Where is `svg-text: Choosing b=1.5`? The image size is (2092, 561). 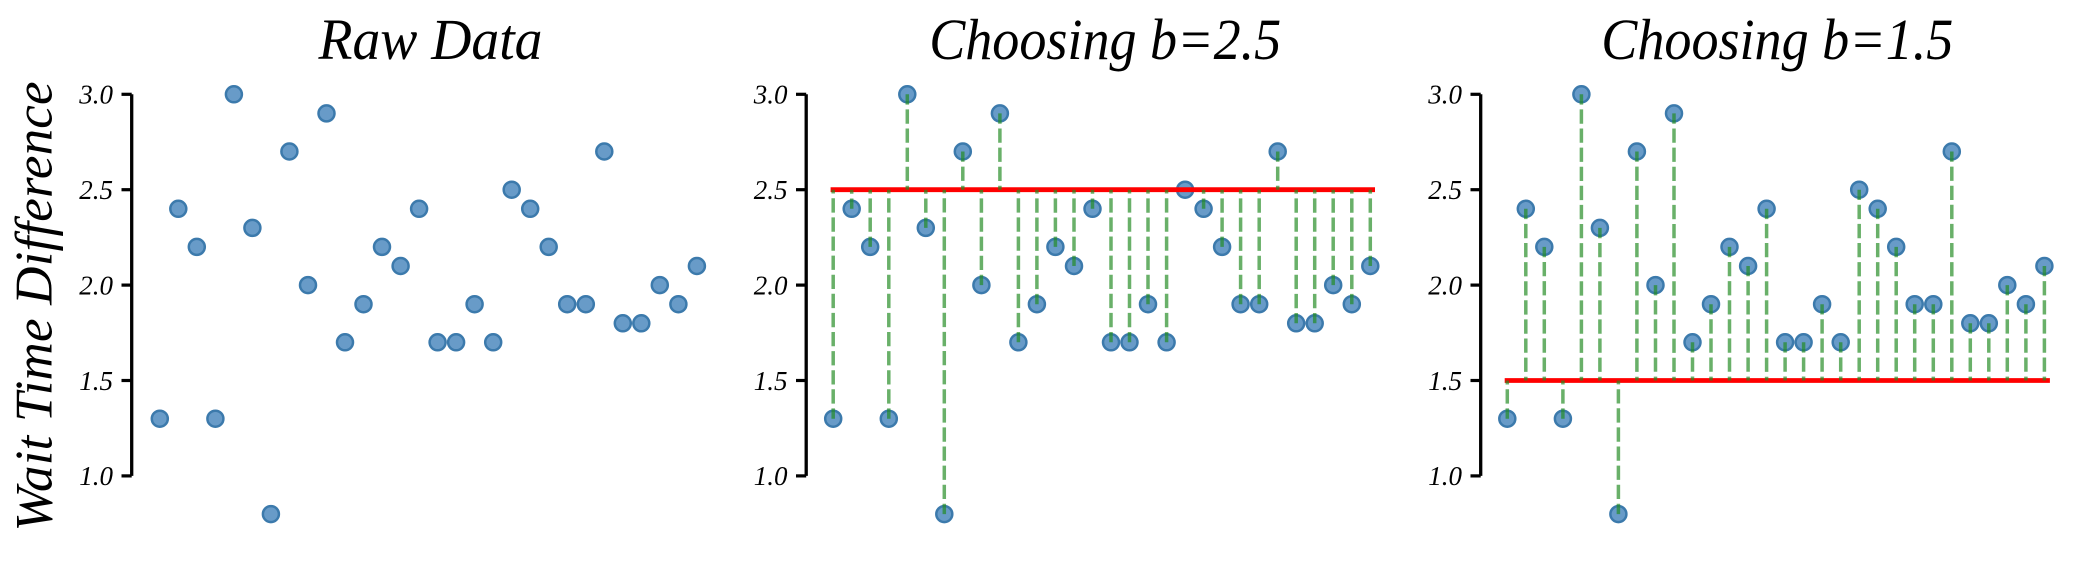
svg-text: Choosing b=1.5 is located at coordinates (1777, 39).